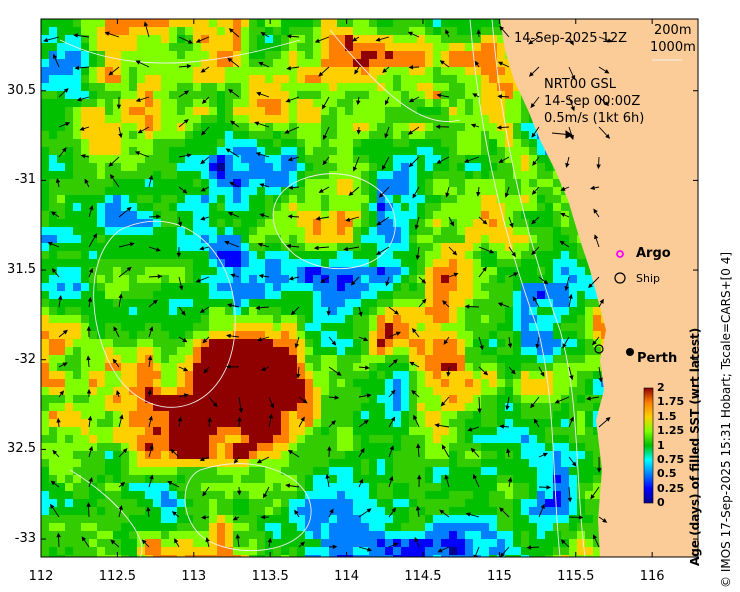  What do you see at coordinates (41, 576) in the screenshot?
I see `x-tick-label: 112` at bounding box center [41, 576].